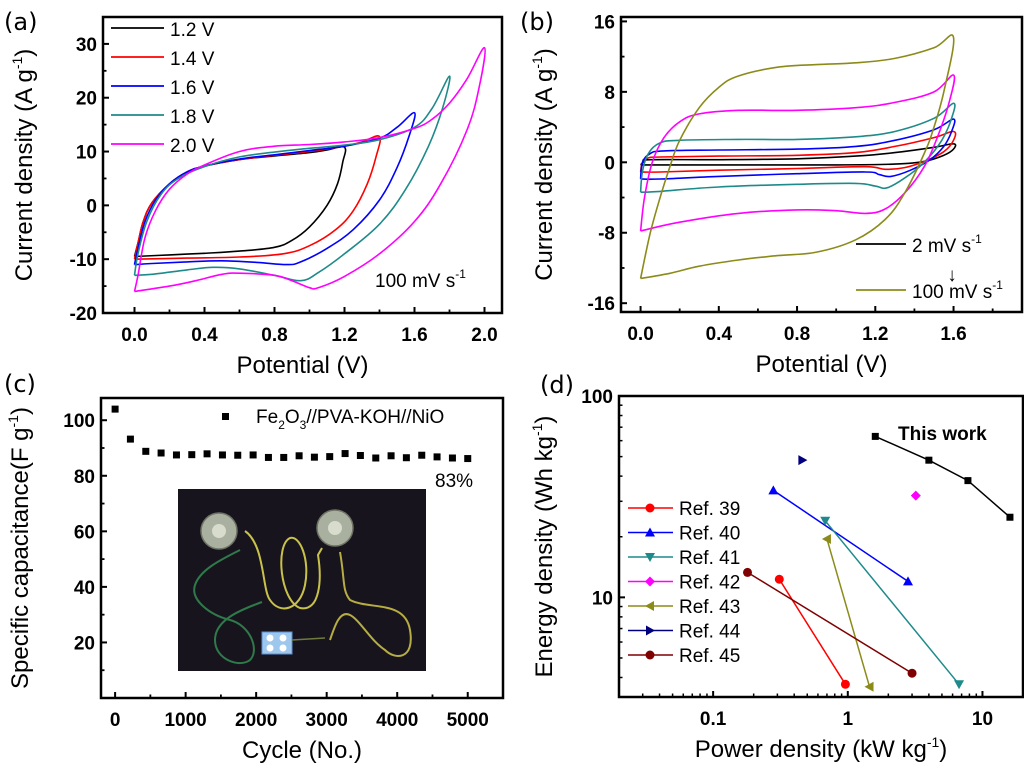 This screenshot has width=1024, height=768. I want to click on y-tick-label: -10, so click(83, 260).